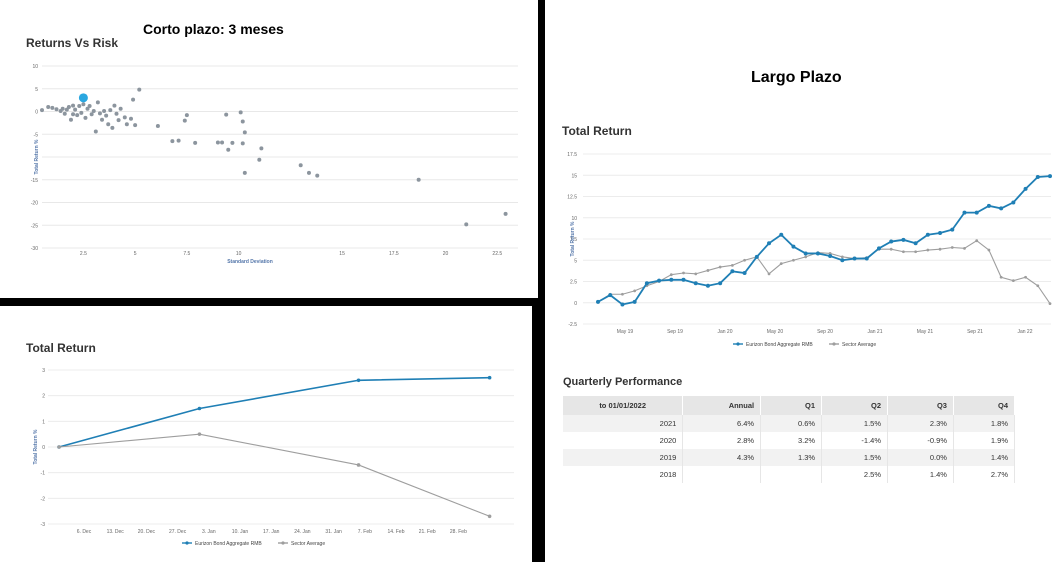  I want to click on y-tick-label: 17.5, so click(572, 155).